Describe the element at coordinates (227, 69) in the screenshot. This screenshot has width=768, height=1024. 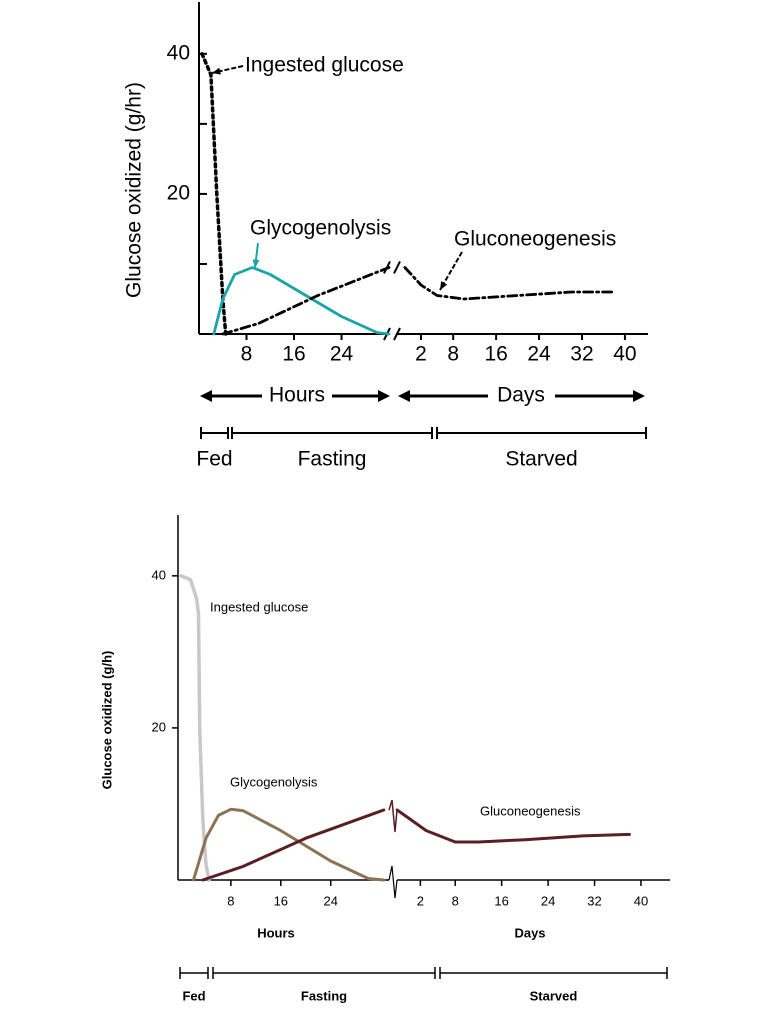
I see `annotation-arrow` at that location.